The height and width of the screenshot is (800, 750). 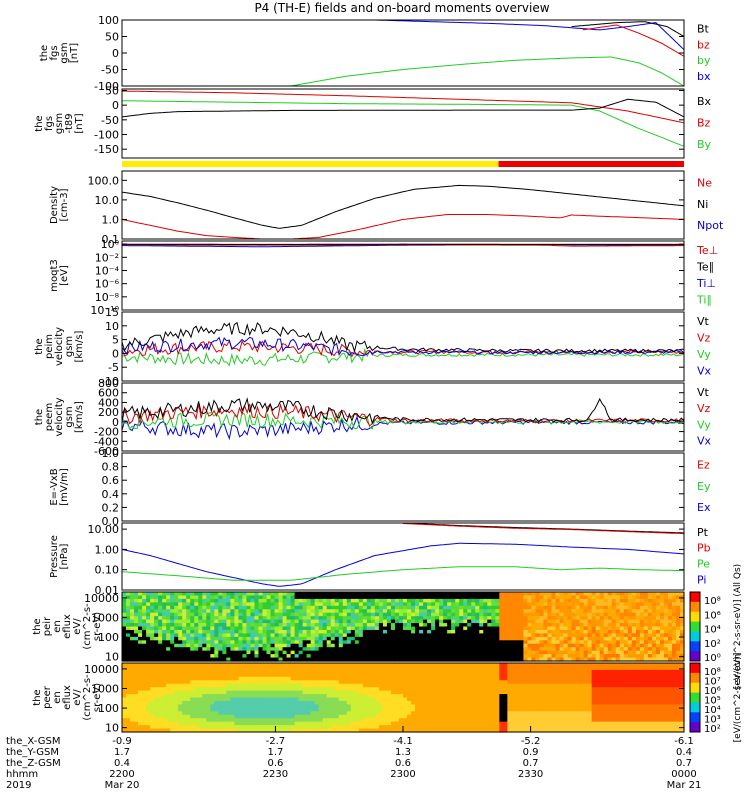 What do you see at coordinates (79, 417) in the screenshot?
I see `y-axis-label: [km/s]` at bounding box center [79, 417].